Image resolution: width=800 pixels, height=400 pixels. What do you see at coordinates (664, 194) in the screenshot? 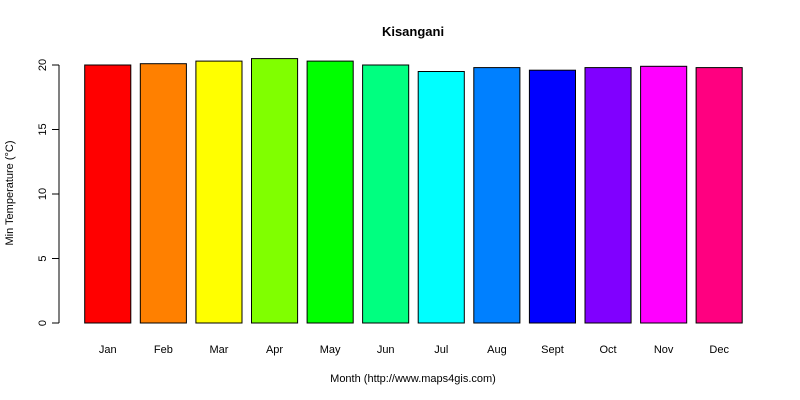
I see `bar-nov` at bounding box center [664, 194].